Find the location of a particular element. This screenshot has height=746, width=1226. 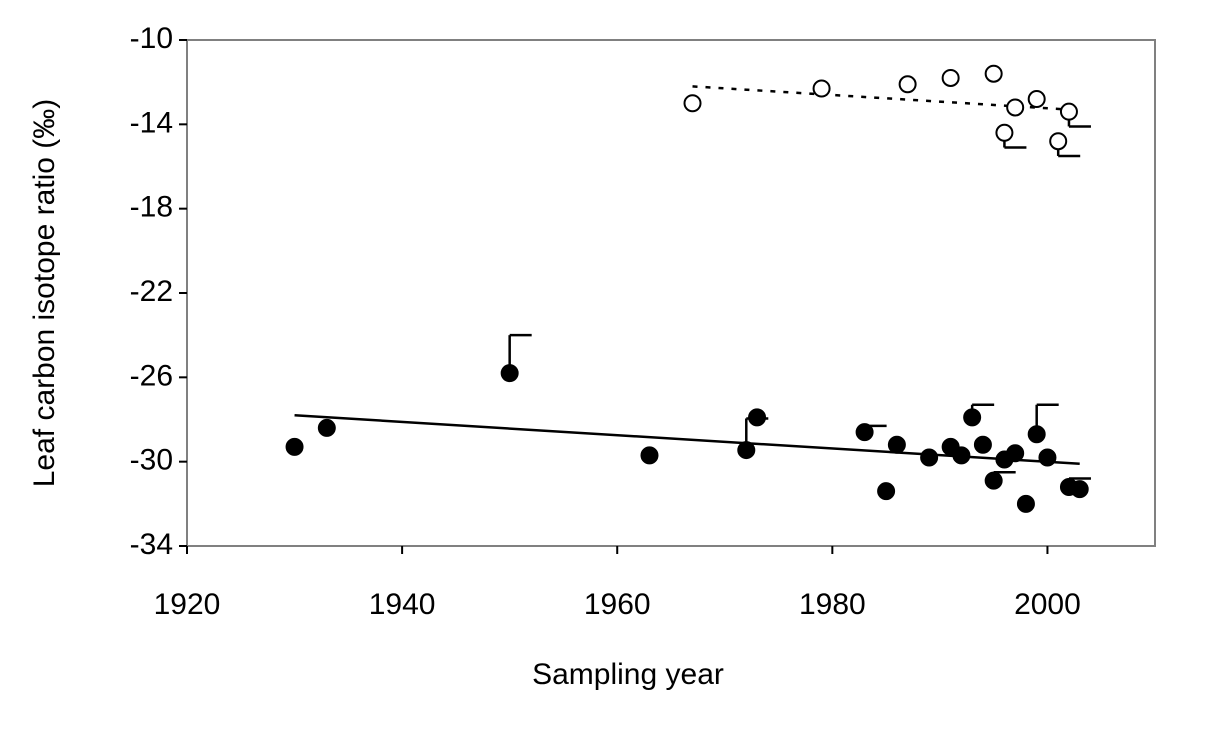

trend-line is located at coordinates (881, 98).